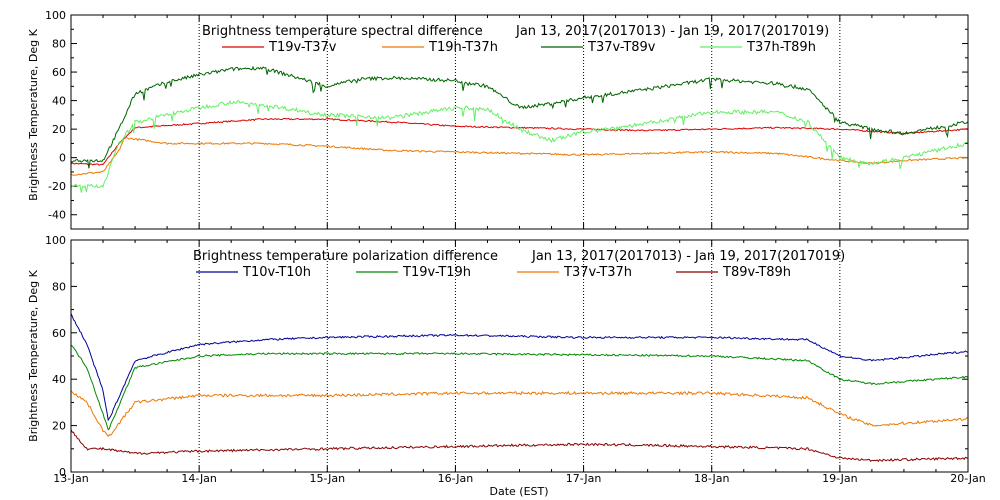  I want to click on y-tick-label: -20, so click(57, 186).